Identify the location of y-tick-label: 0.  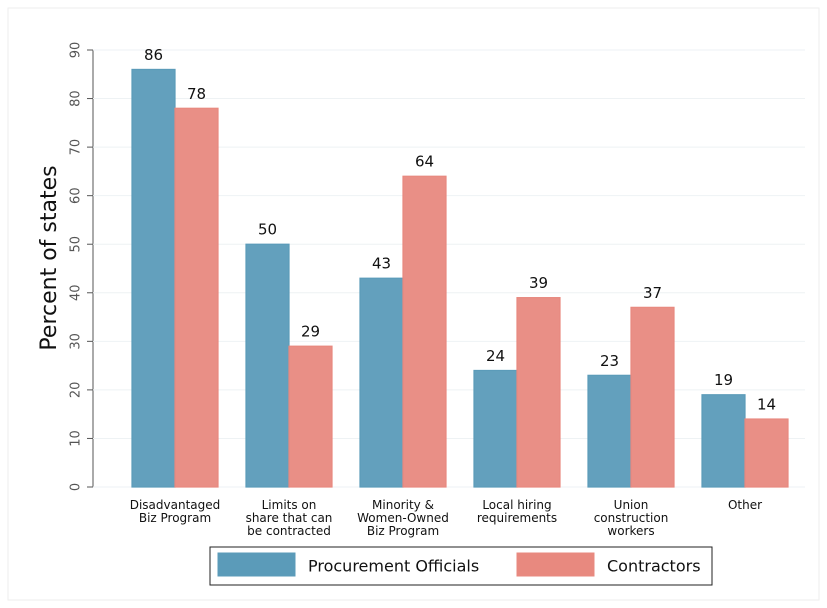
(76, 487).